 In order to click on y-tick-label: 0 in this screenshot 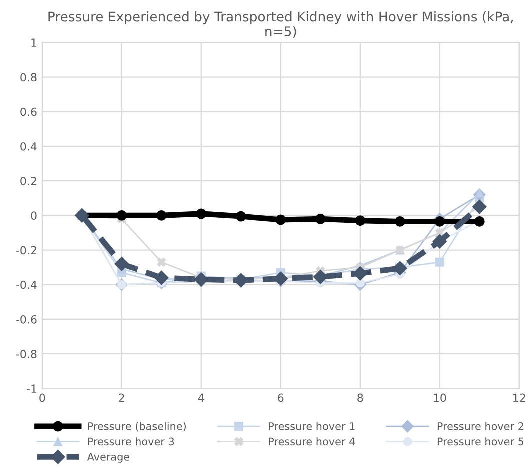, I will do `click(34, 216)`.